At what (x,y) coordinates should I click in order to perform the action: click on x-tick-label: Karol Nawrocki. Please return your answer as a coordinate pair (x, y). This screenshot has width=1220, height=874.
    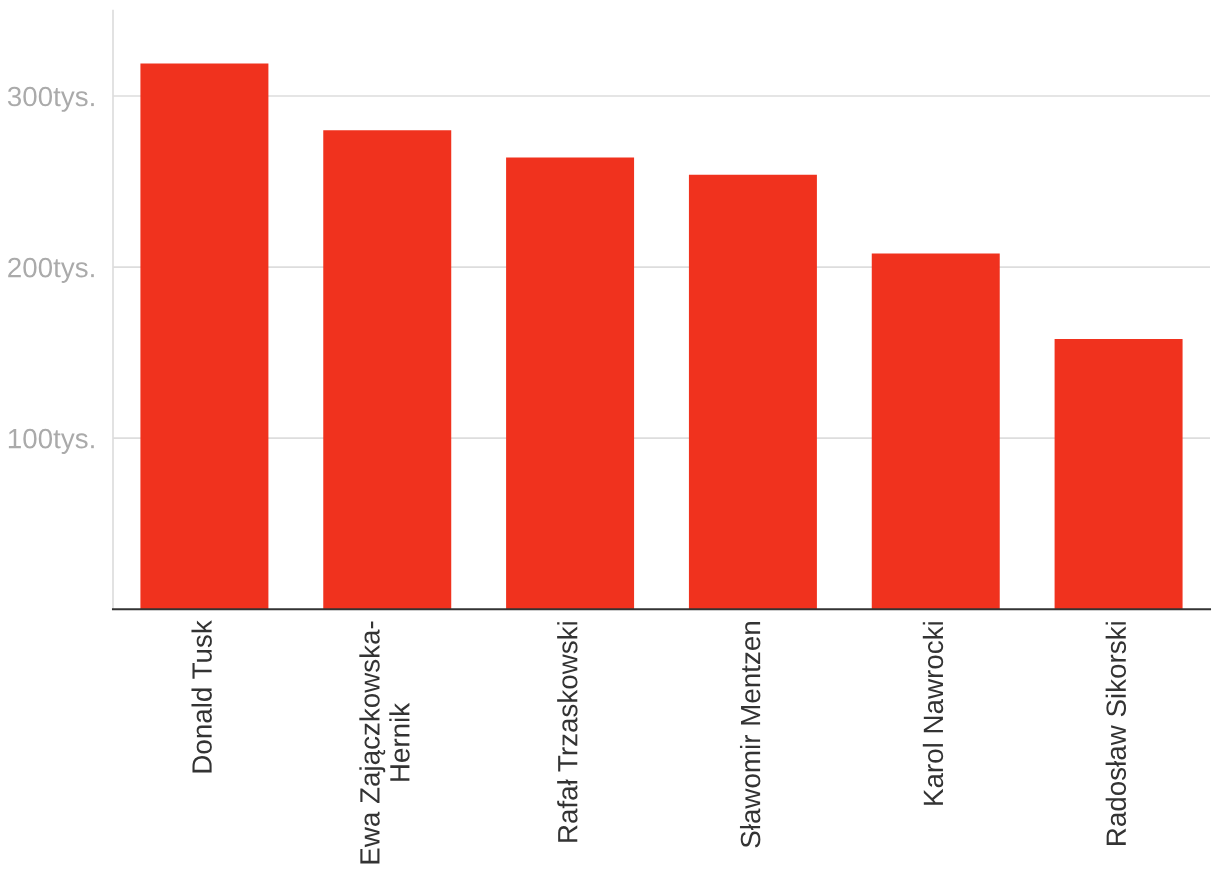
    Looking at the image, I should click on (933, 713).